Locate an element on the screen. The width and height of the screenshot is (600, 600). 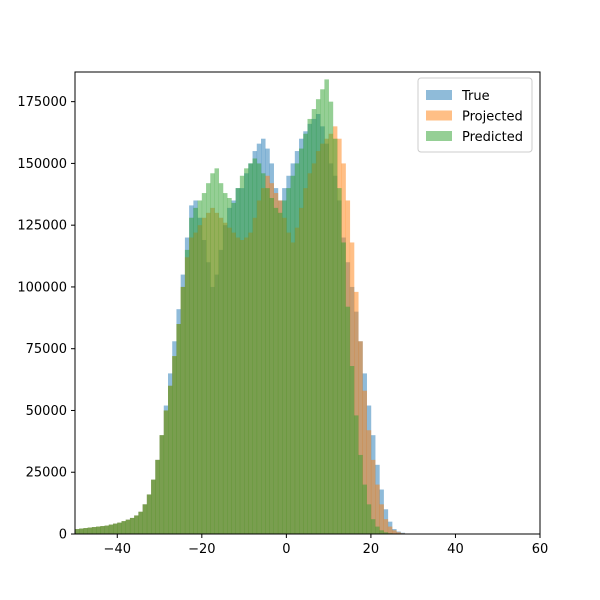
x-tick-label: −20 is located at coordinates (201, 549).